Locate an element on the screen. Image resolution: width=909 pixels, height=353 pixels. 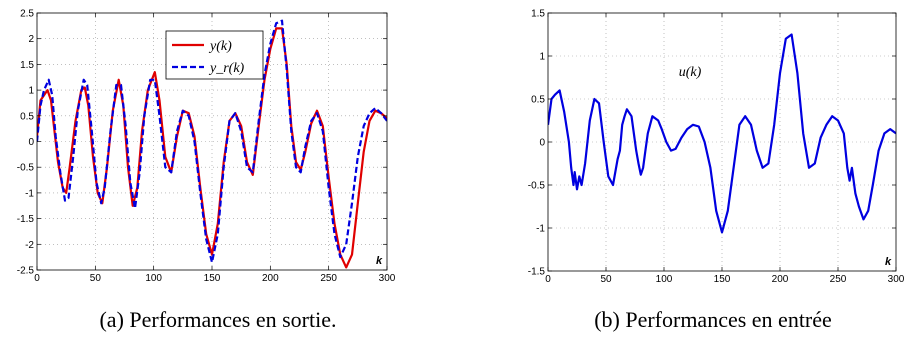
caption-left: (a) Performances en sortie. is located at coordinates (217, 319).